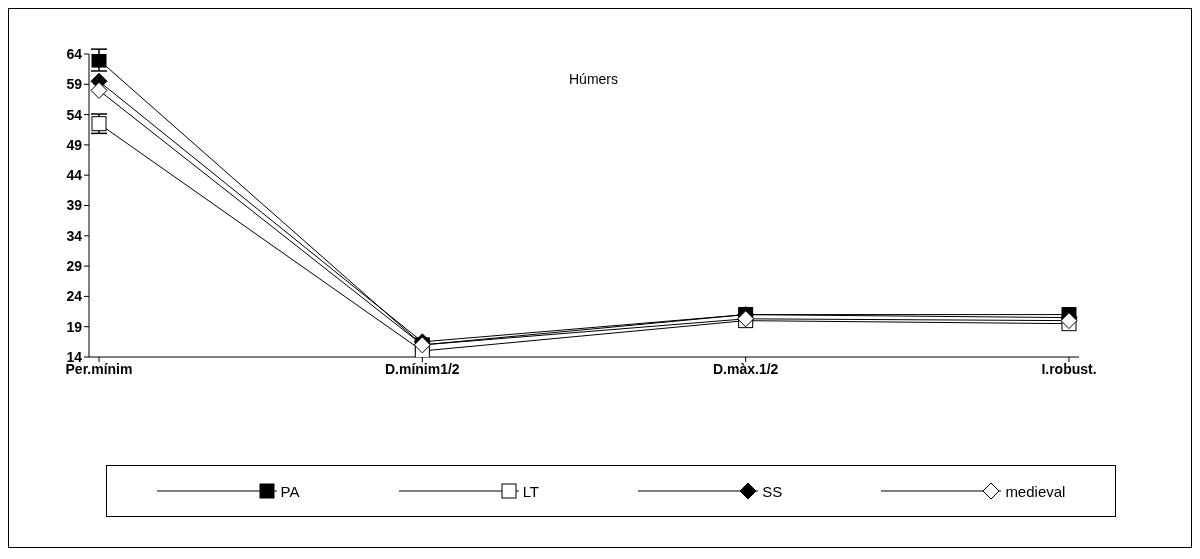 This screenshot has width=1200, height=559. Describe the element at coordinates (74, 266) in the screenshot. I see `y-tick-label: 29` at that location.